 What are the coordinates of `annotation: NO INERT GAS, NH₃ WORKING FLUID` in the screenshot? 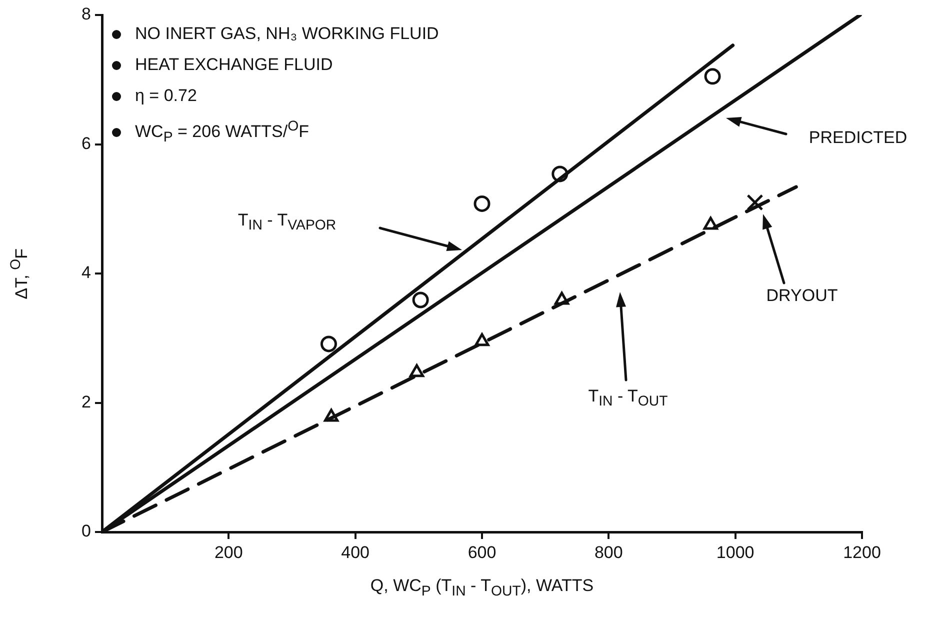 It's located at (287, 33).